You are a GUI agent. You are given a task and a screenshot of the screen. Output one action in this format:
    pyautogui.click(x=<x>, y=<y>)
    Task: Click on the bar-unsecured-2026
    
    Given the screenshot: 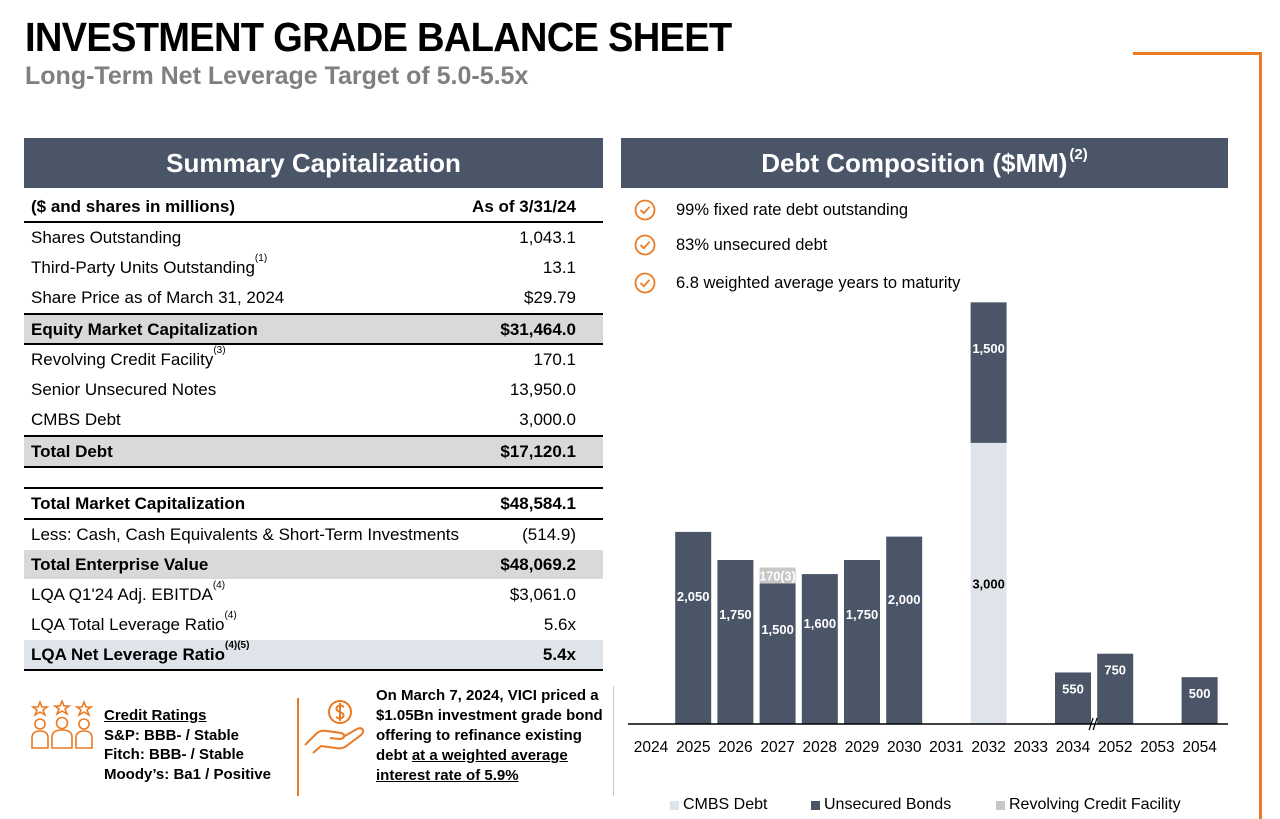 What is the action you would take?
    pyautogui.click(x=735, y=642)
    